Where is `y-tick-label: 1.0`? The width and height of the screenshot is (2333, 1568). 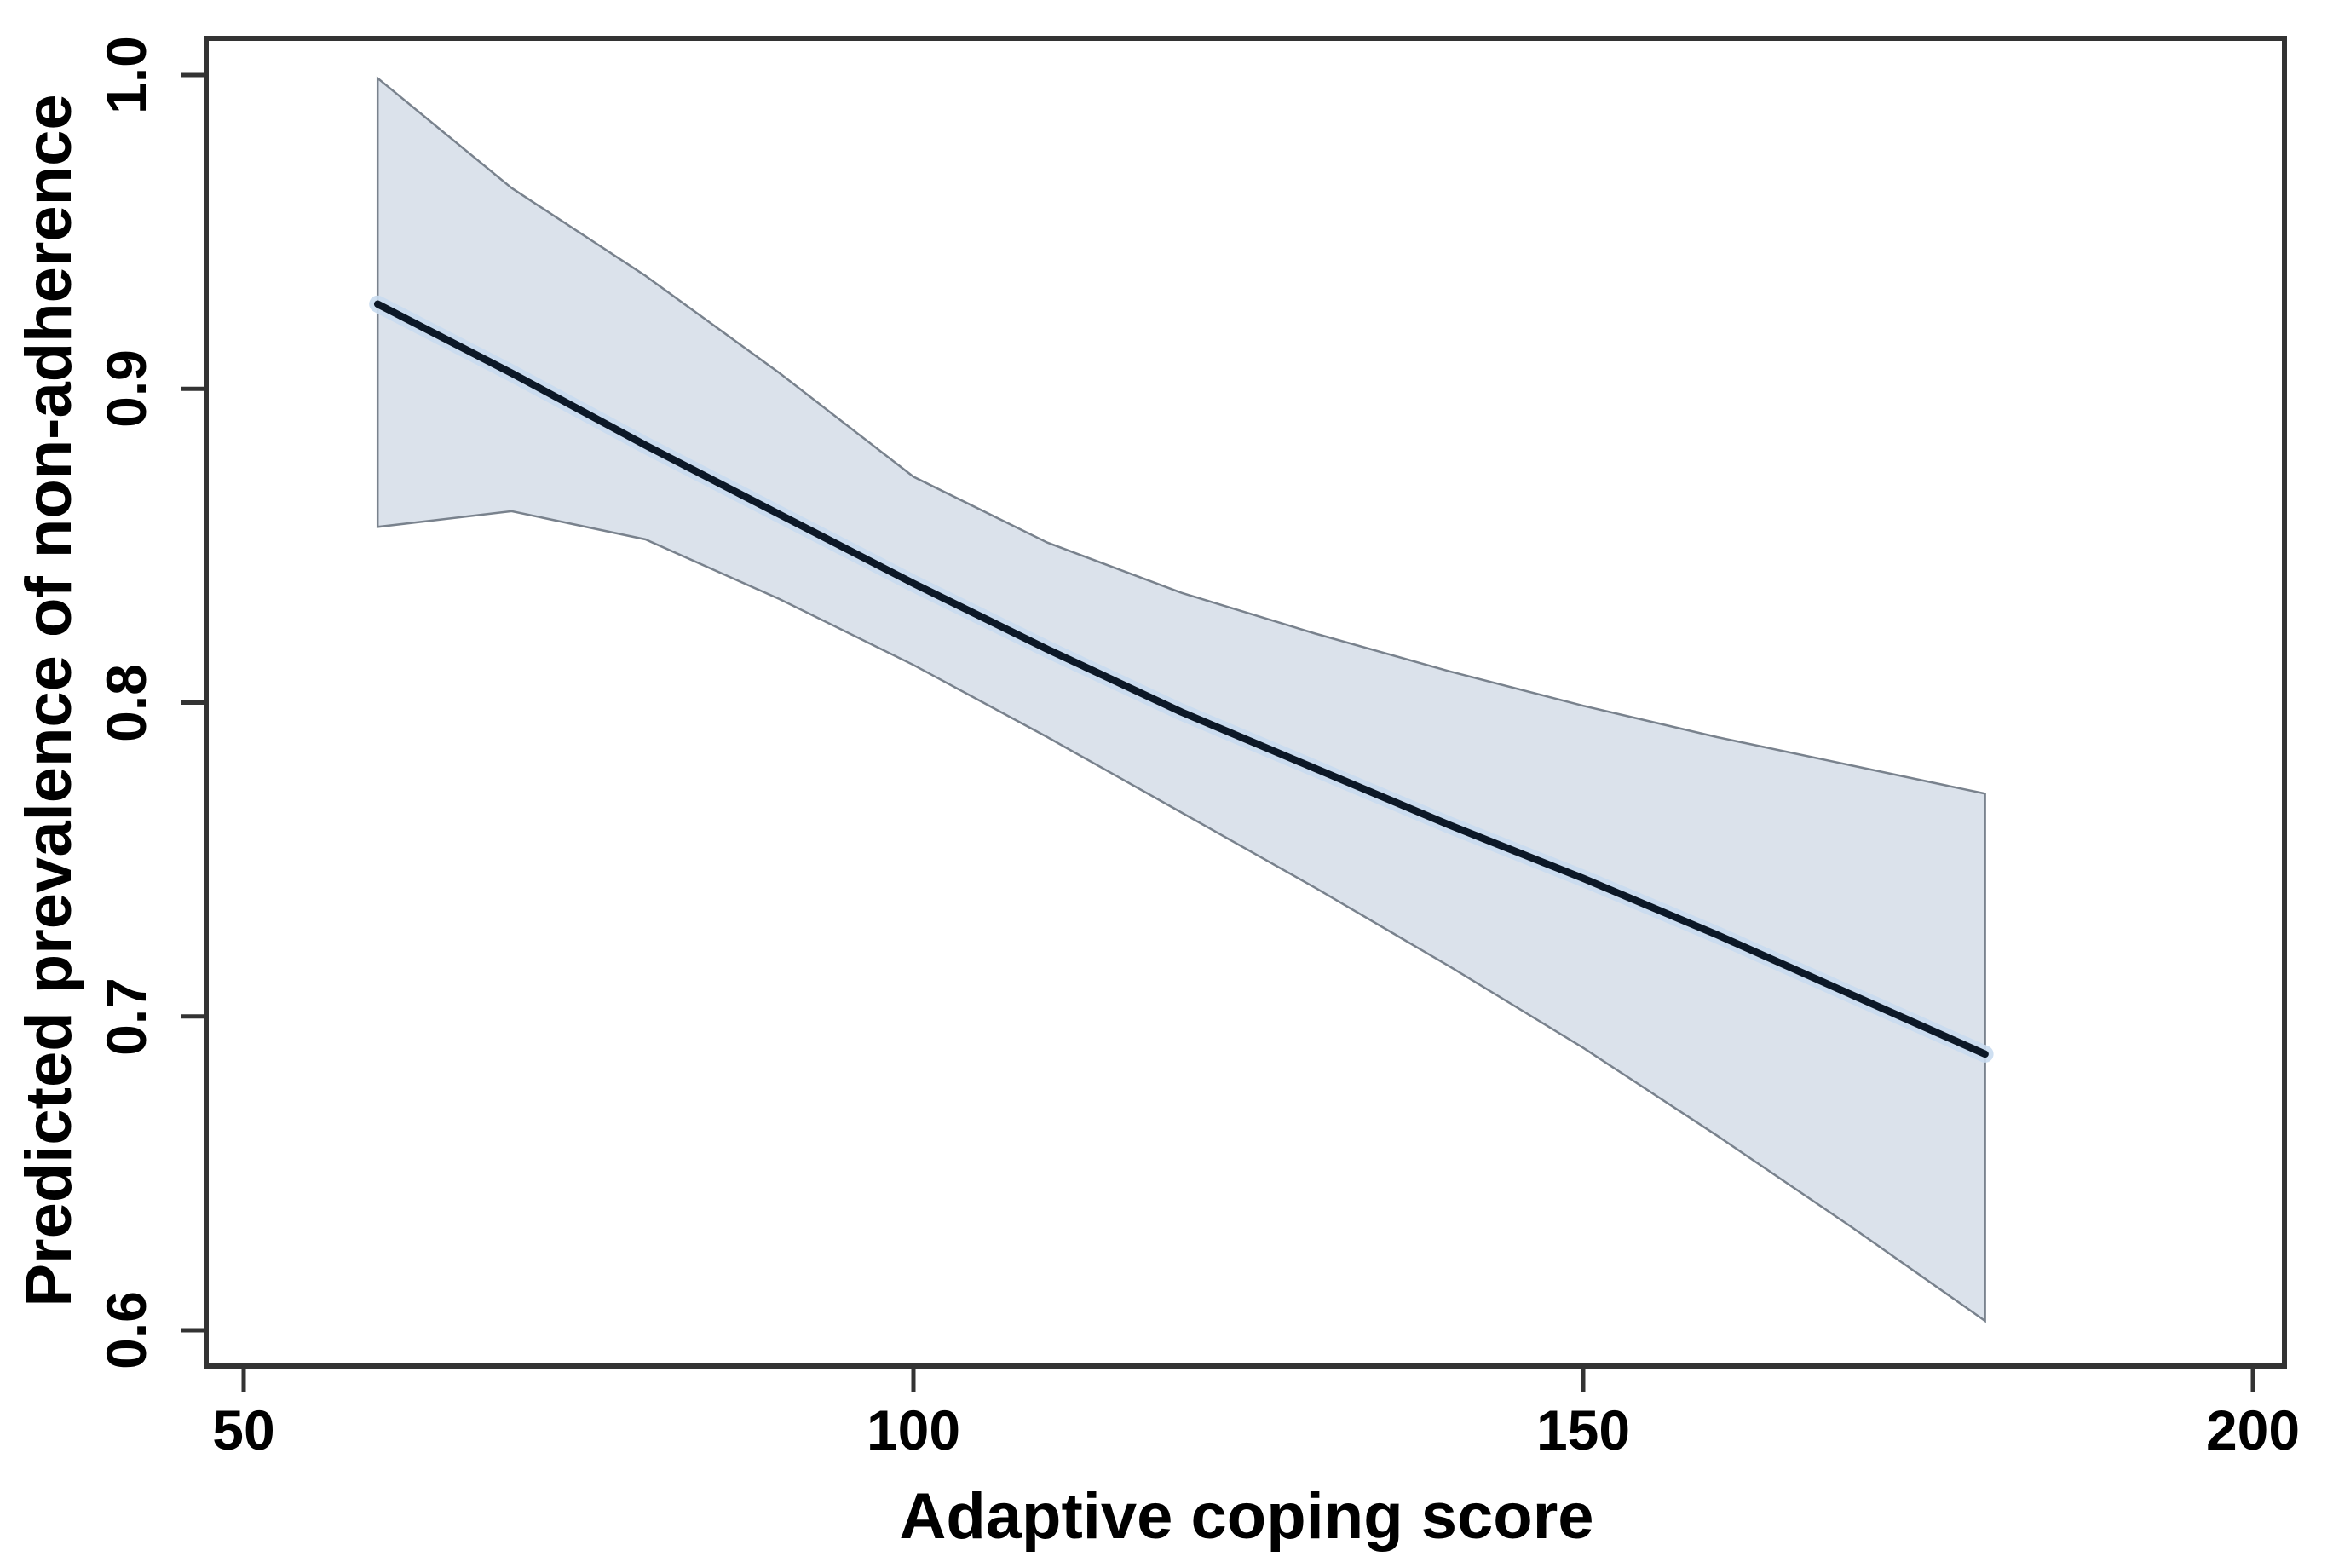
y-tick-label: 1.0 is located at coordinates (126, 75).